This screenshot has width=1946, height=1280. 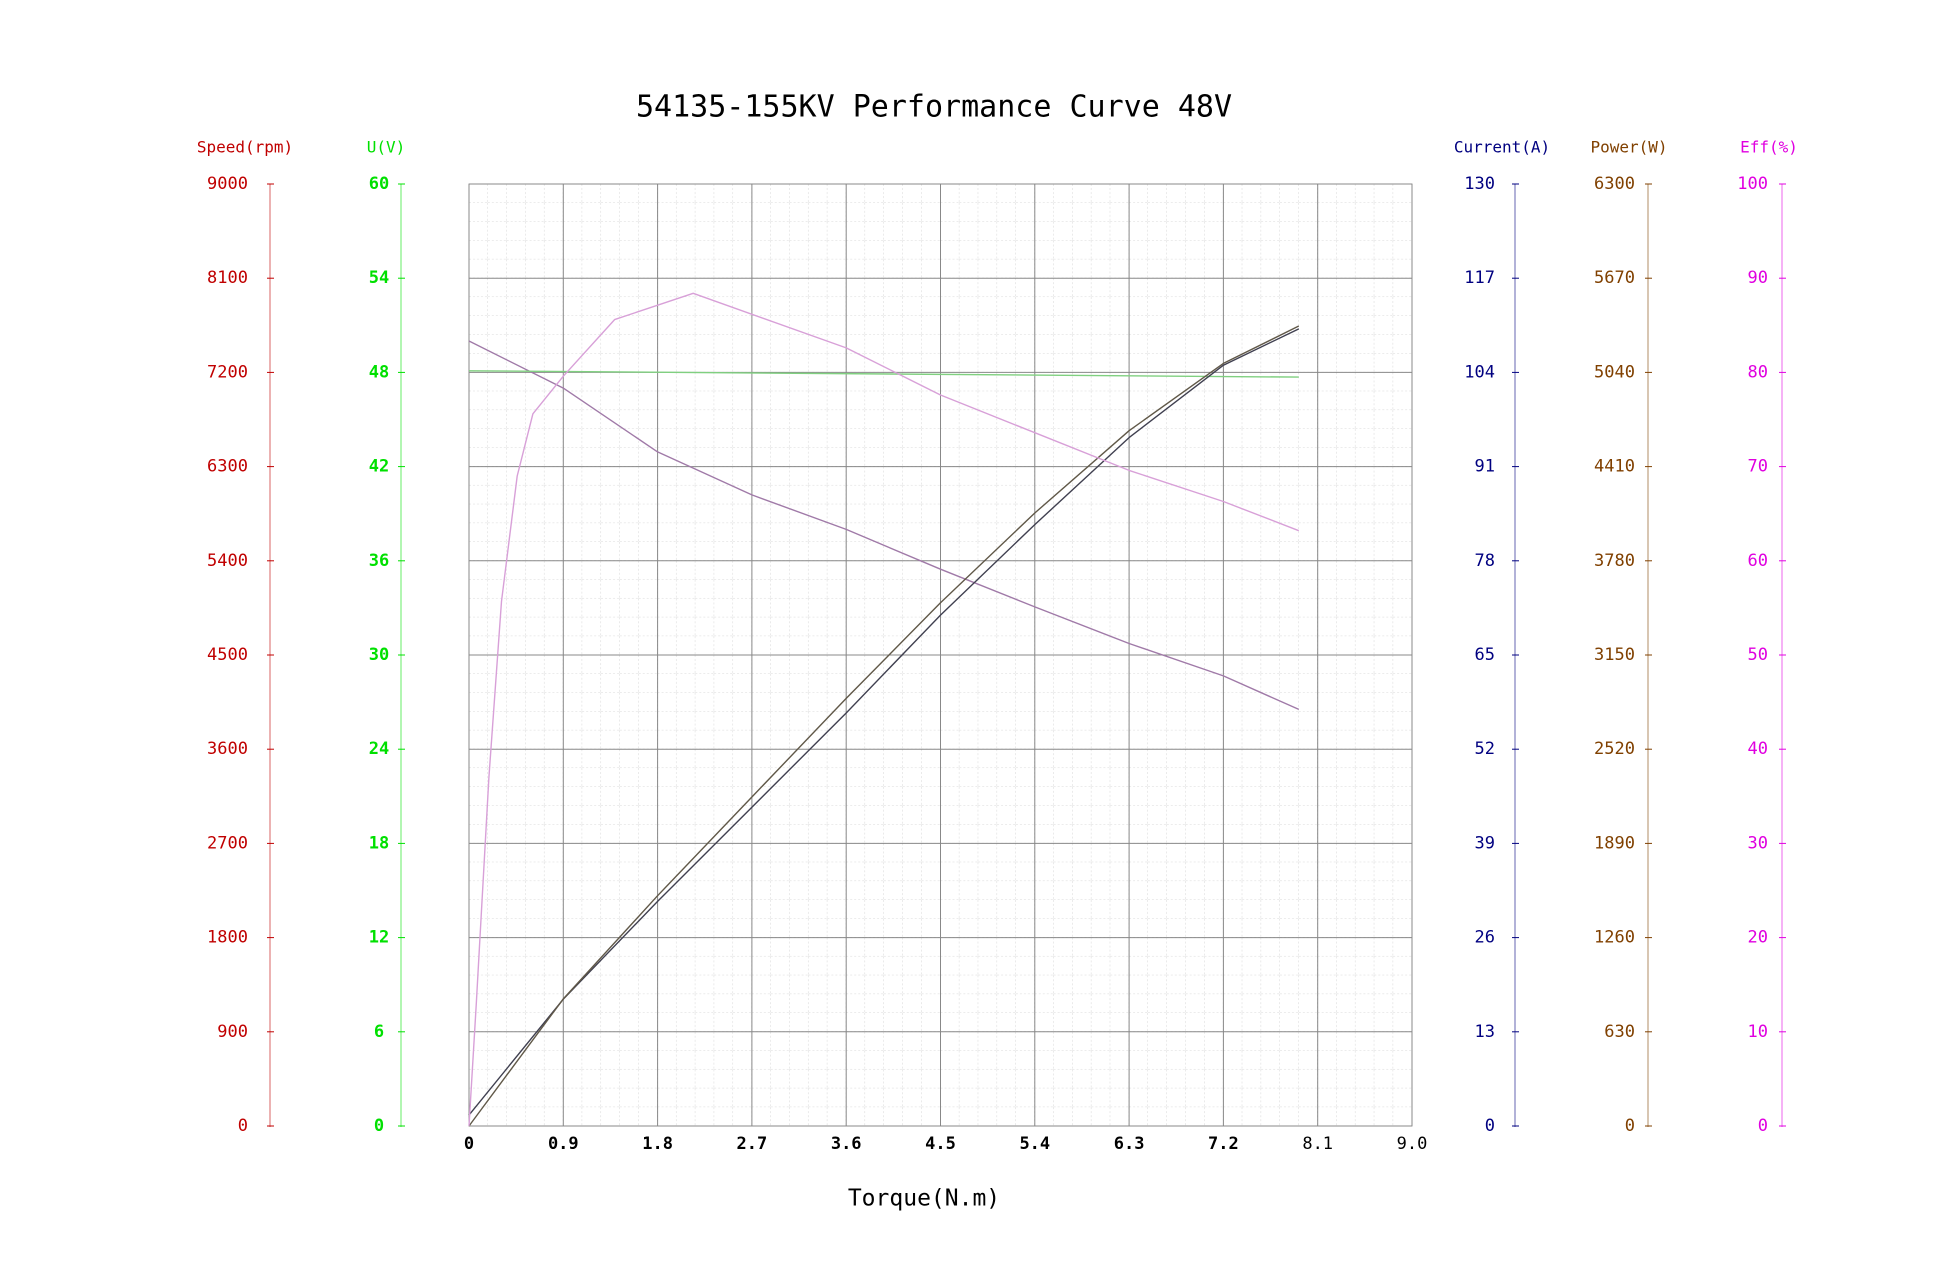 What do you see at coordinates (1769, 147) in the screenshot?
I see `y-axis-title: Eff(%)` at bounding box center [1769, 147].